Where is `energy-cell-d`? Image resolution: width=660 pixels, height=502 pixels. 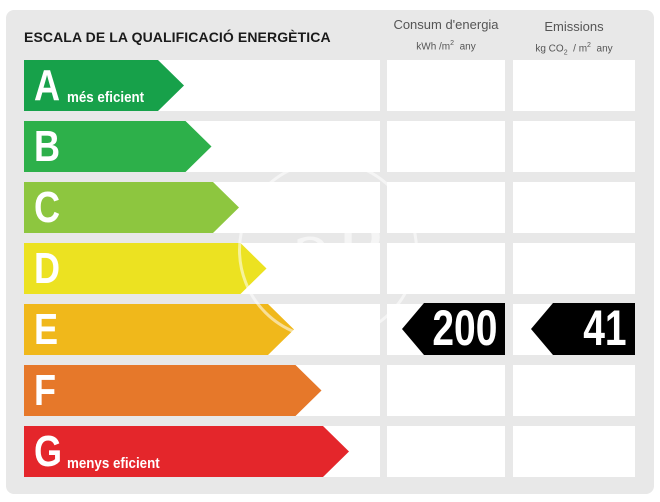
energy-cell-d is located at coordinates (446, 268).